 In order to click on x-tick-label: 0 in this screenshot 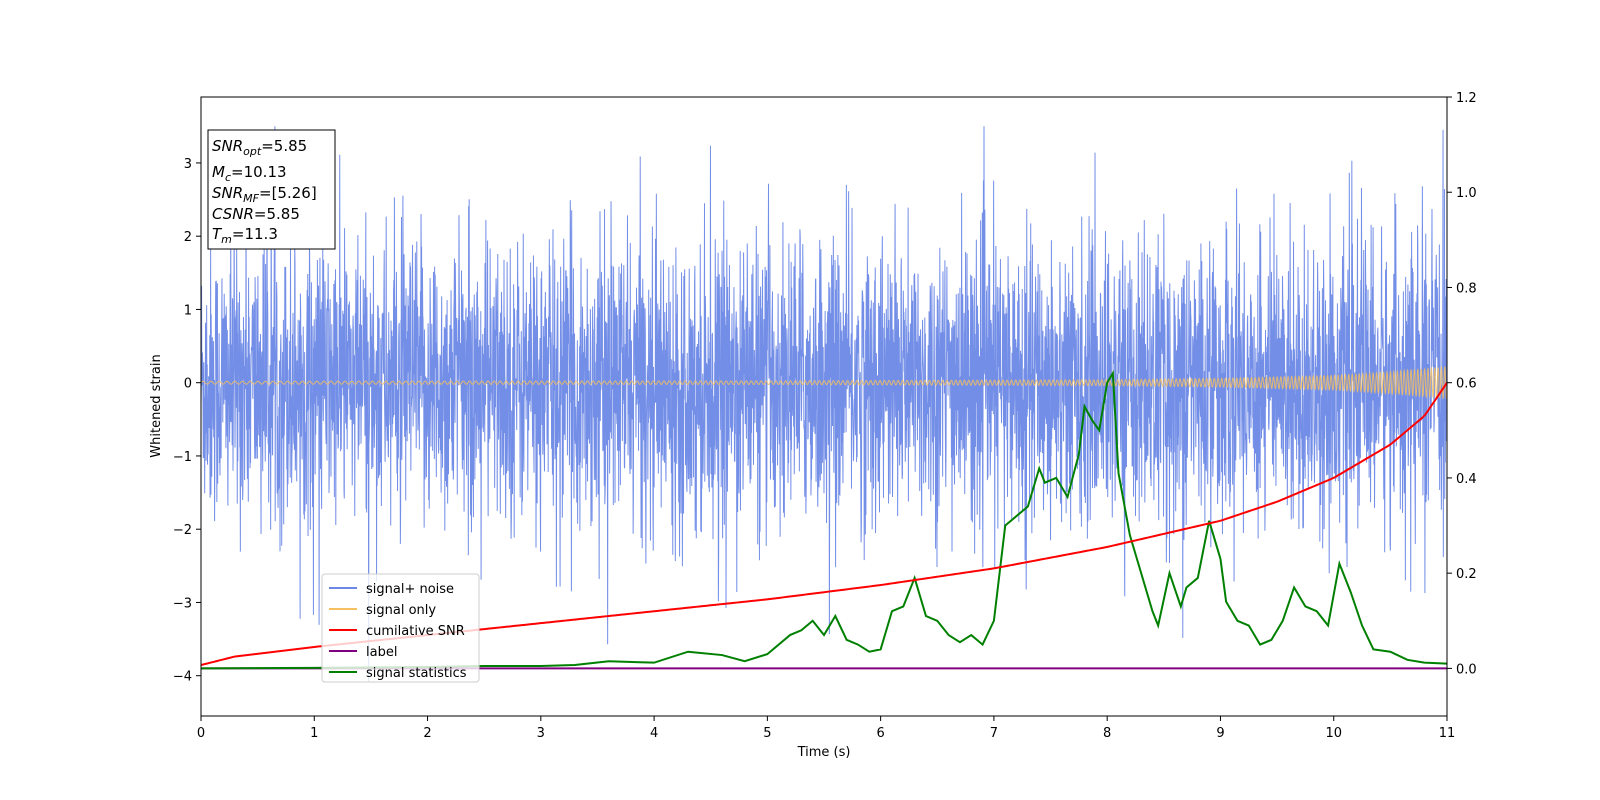, I will do `click(201, 733)`.